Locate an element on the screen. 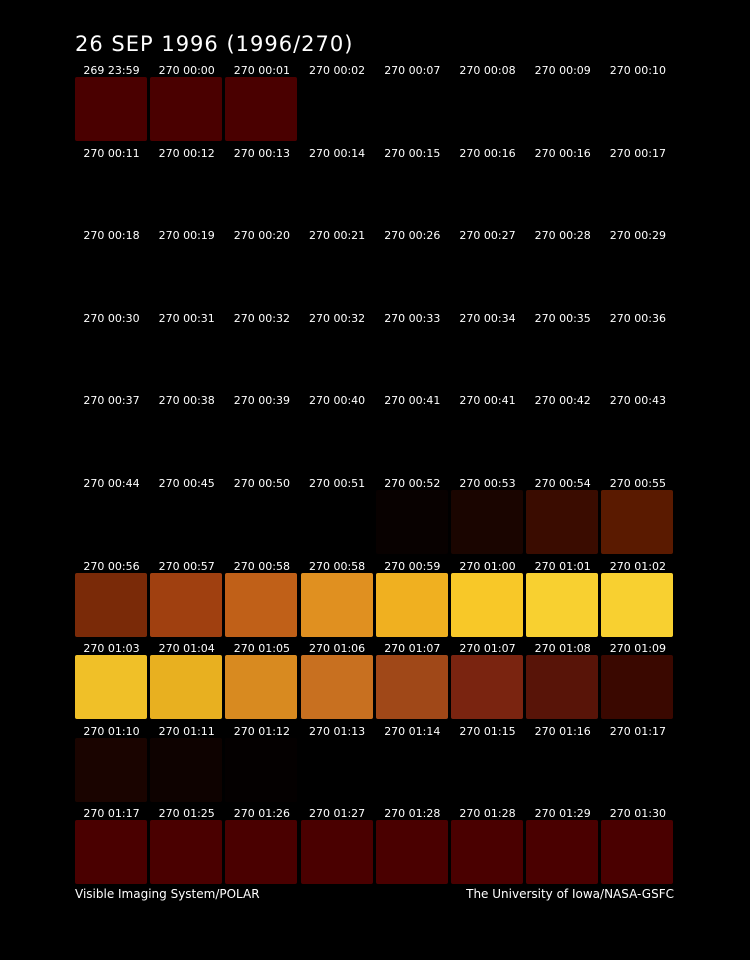 This screenshot has width=750, height=960. cell-label: 270 00:45 is located at coordinates (186, 483).